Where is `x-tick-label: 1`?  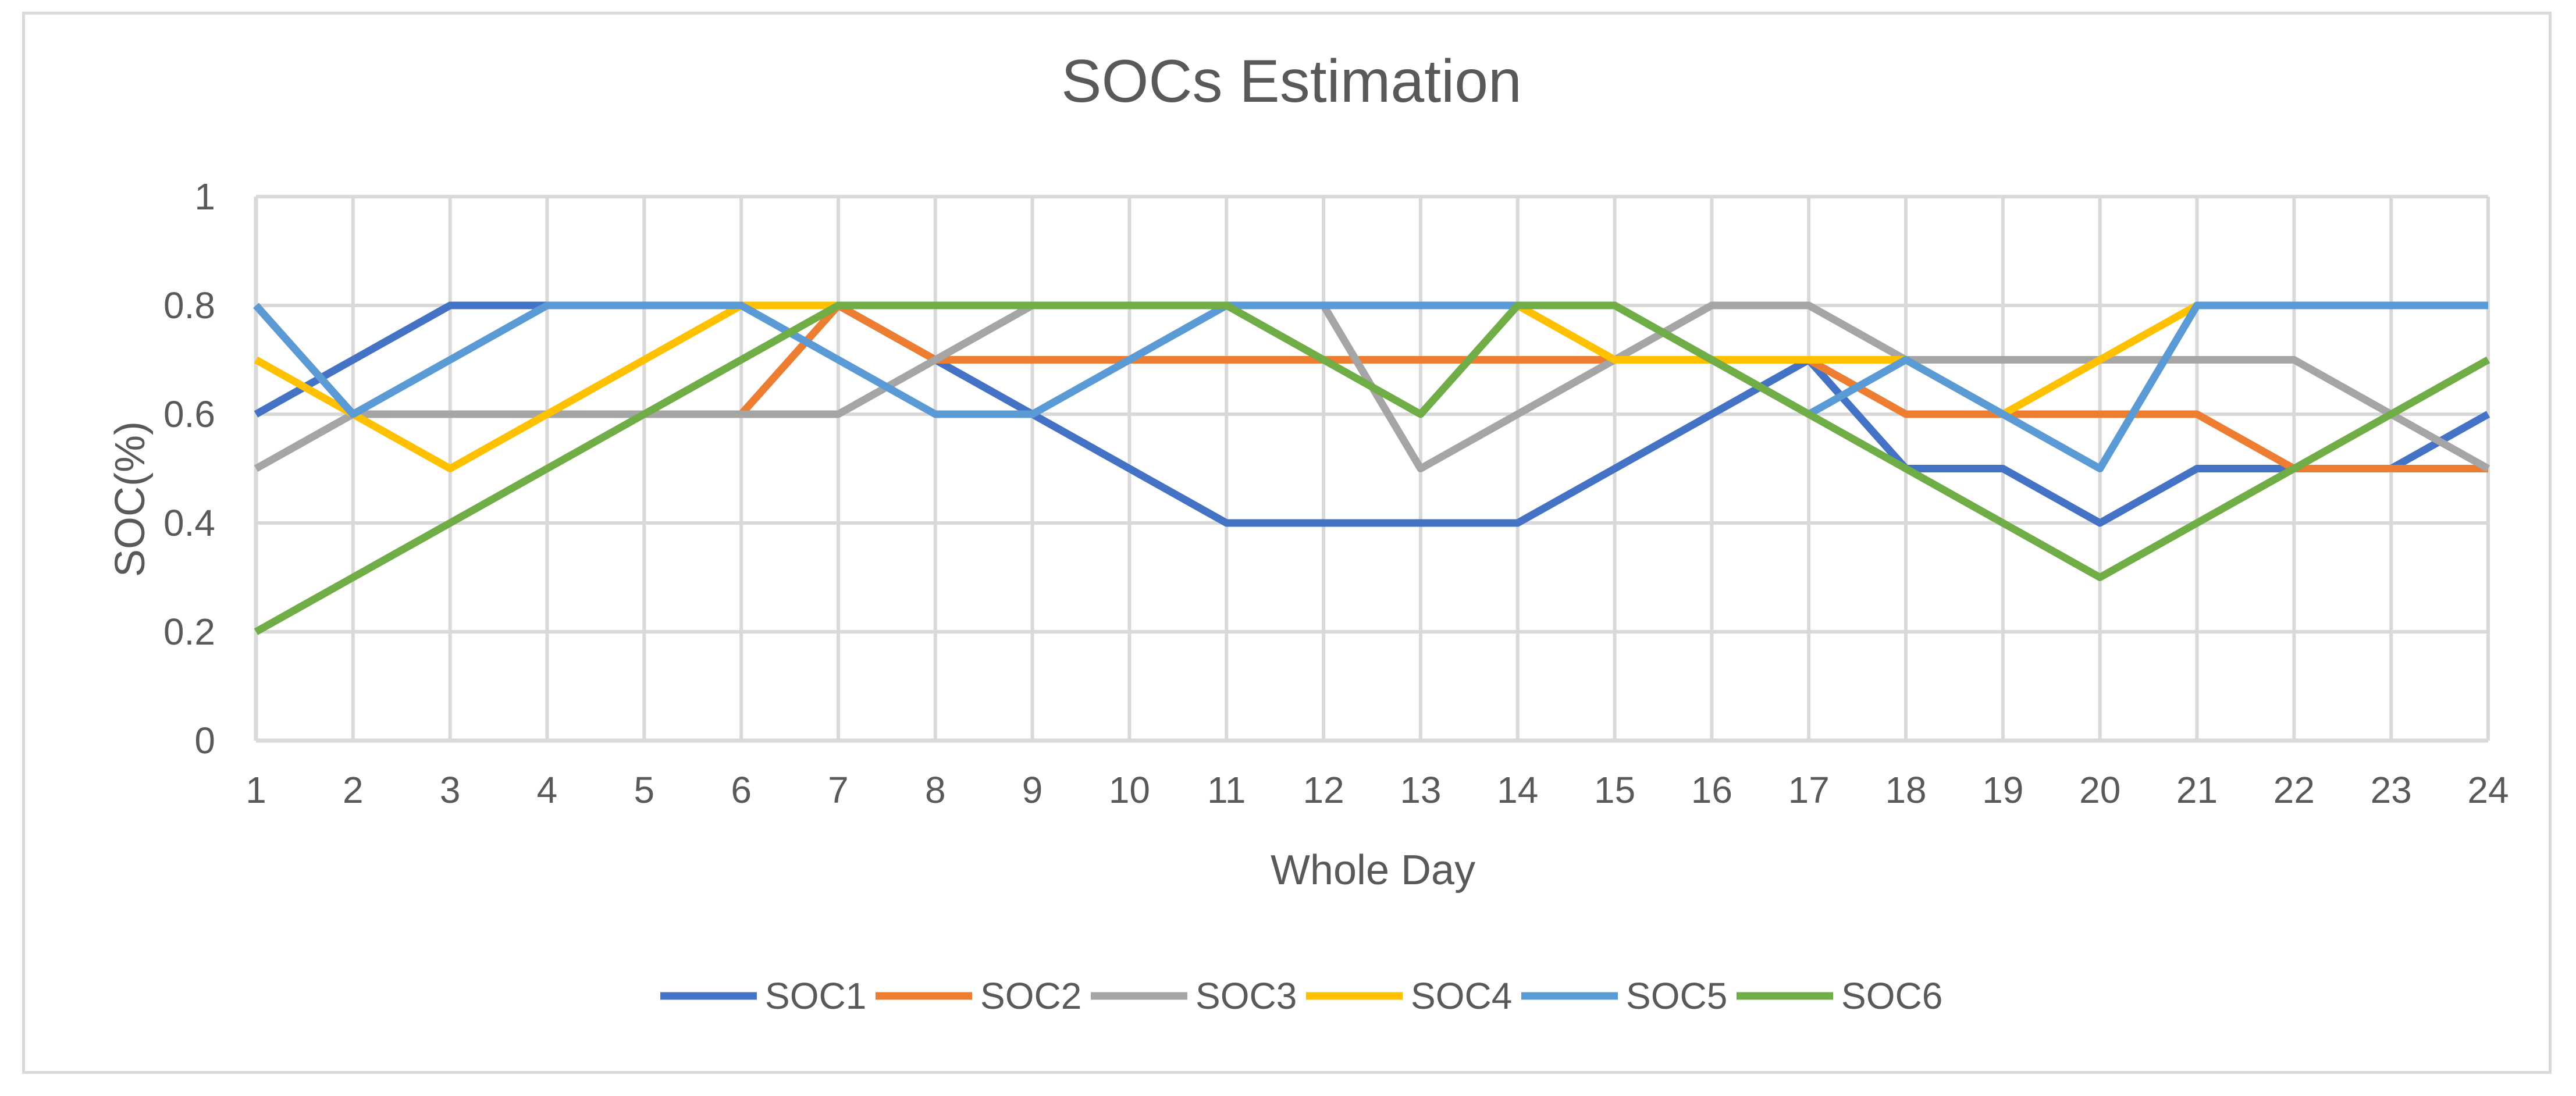 x-tick-label: 1 is located at coordinates (256, 790).